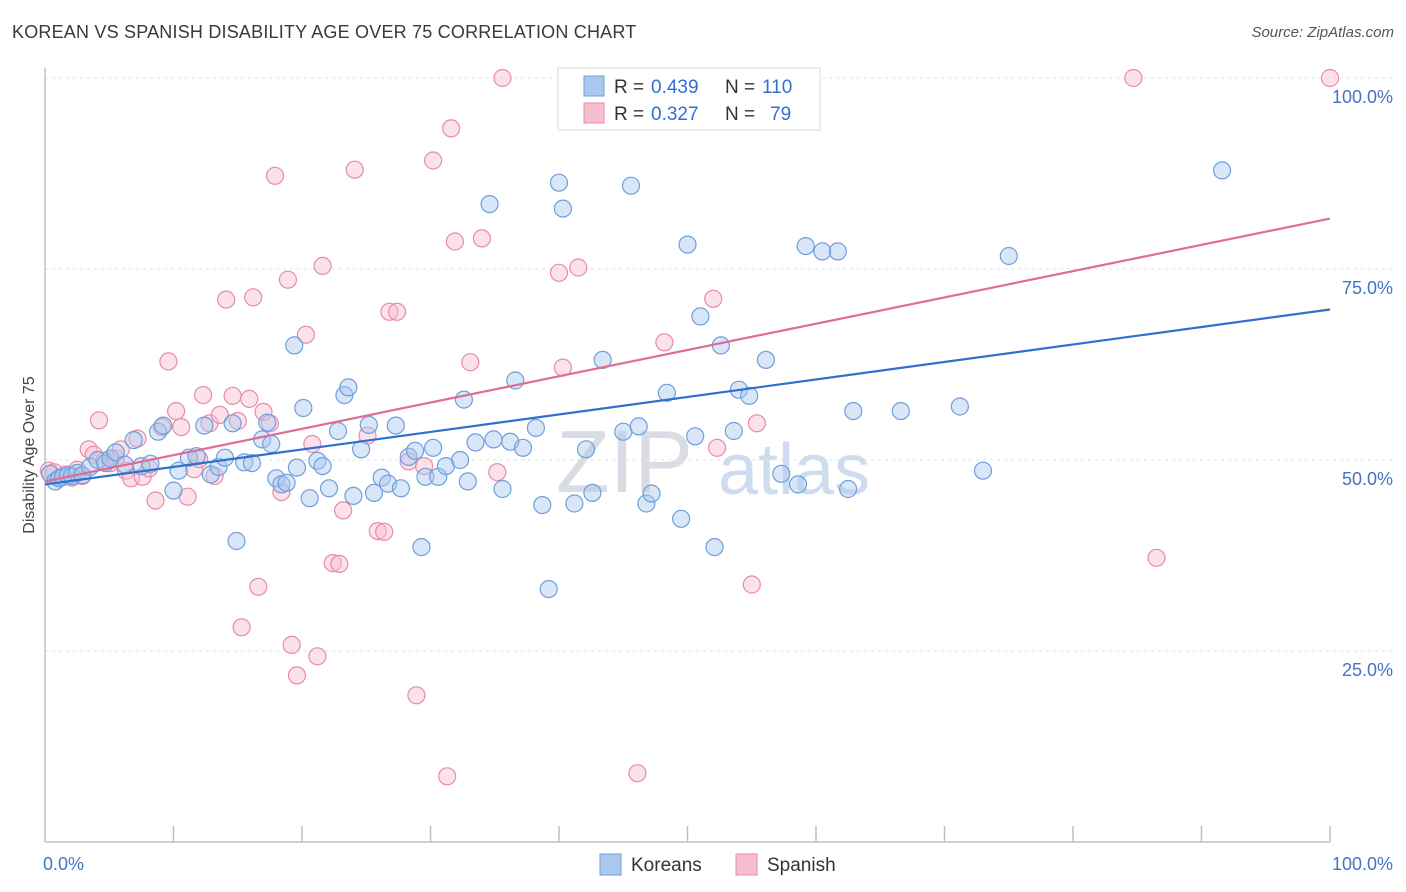 The image size is (1406, 892). Describe the element at coordinates (740, 87) in the screenshot. I see `stats-koreans-n-label: N =` at that location.